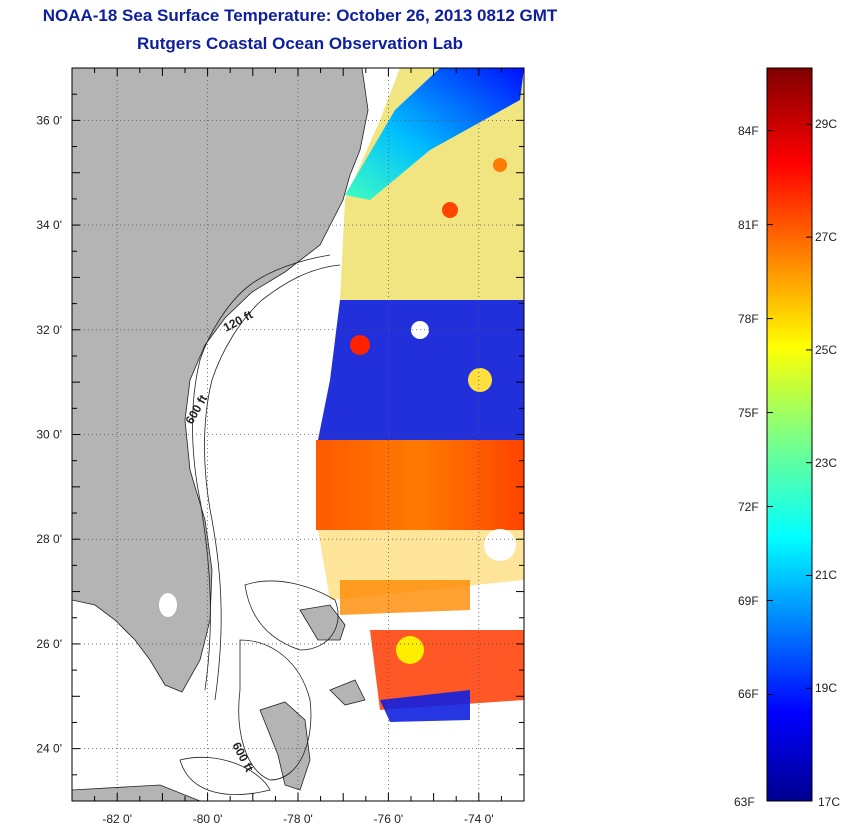 This screenshot has height=832, width=849. Describe the element at coordinates (389, 819) in the screenshot. I see `lon-tick-label: -76 0'` at that location.